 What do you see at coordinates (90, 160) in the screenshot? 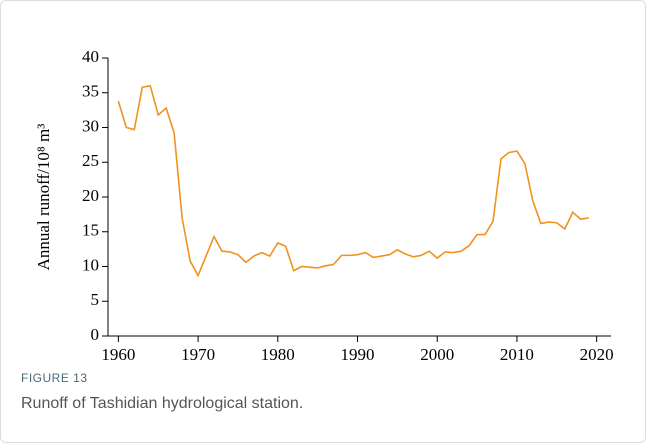
I see `y-tick-label: 25` at bounding box center [90, 160].